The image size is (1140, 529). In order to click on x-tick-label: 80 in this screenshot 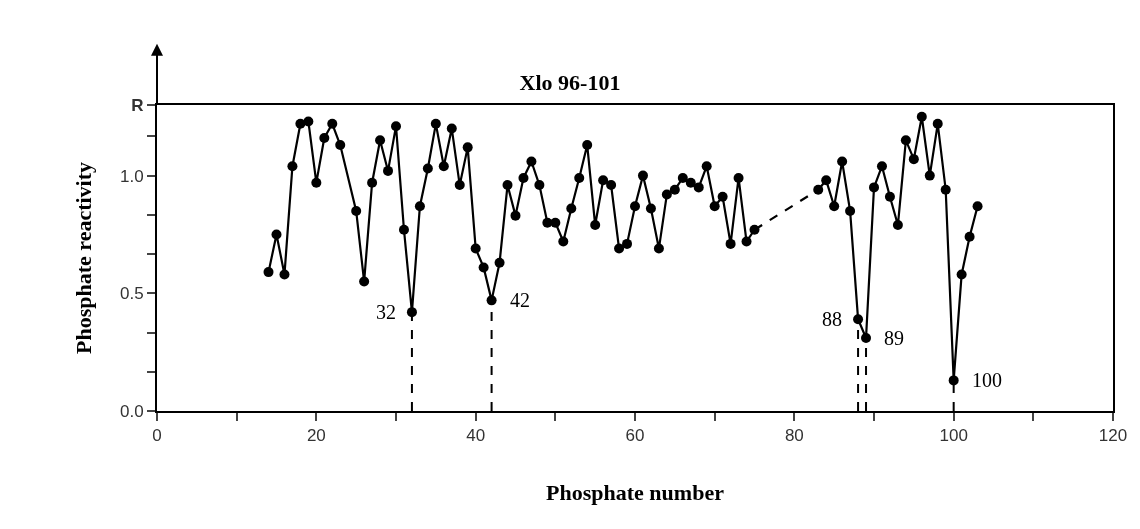, I will do `click(794, 436)`.